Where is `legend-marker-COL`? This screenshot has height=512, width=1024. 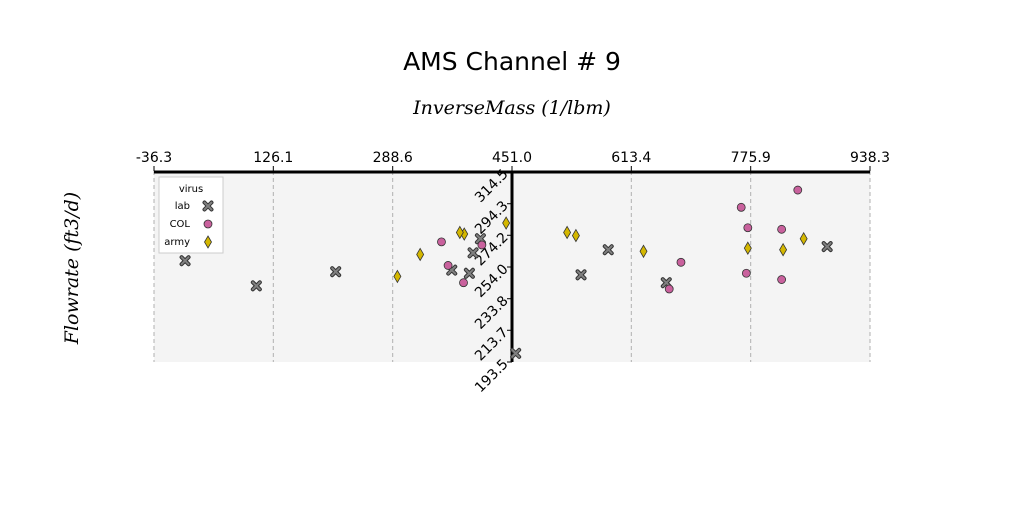 legend-marker-COL is located at coordinates (208, 224).